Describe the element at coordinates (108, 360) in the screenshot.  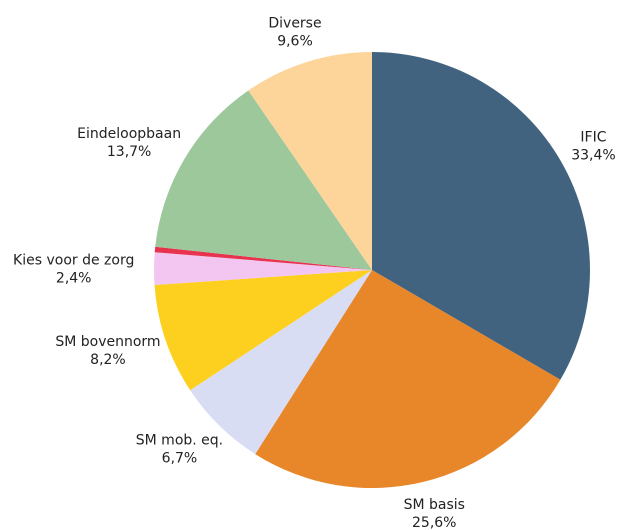
I see `slice-value-label: 8,2%` at that location.